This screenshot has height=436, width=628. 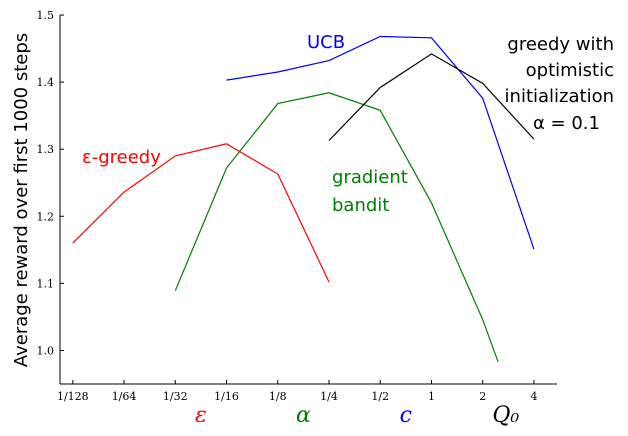 I want to click on x-tick-label: 1/64, so click(x=124, y=396).